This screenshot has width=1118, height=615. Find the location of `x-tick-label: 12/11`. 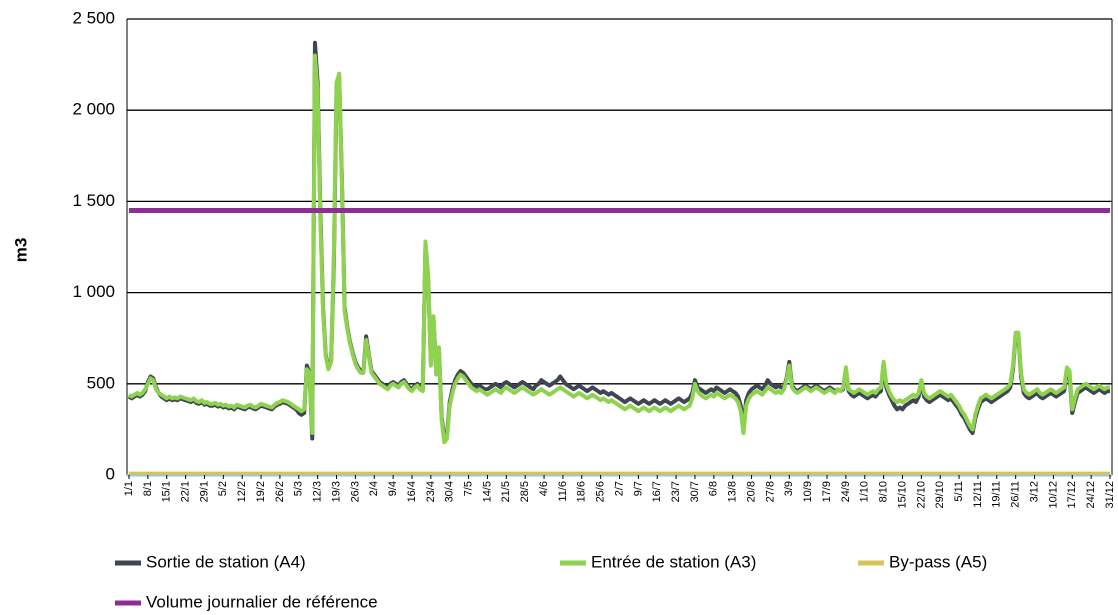

x-tick-label: 12/11 is located at coordinates (978, 494).